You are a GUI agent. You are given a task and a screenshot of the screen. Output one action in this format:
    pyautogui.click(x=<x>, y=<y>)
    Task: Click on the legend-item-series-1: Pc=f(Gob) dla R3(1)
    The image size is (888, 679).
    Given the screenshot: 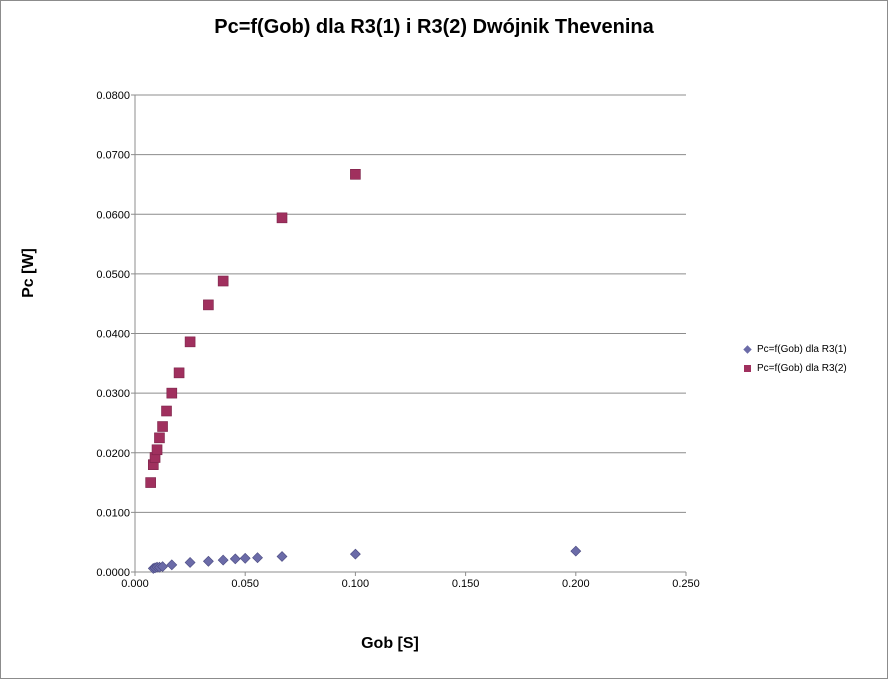 What is the action you would take?
    pyautogui.click(x=795, y=349)
    